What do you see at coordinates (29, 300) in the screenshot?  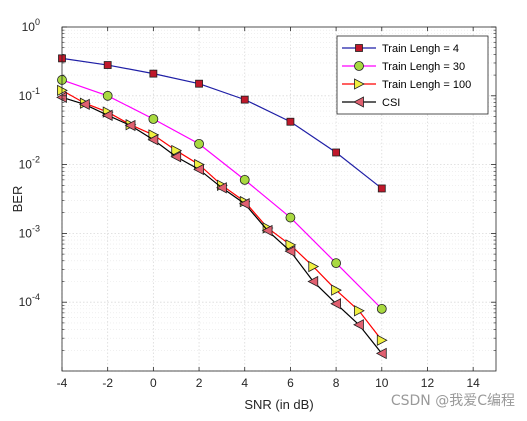 I see `y-tick-label: 10⁻⁴` at bounding box center [29, 300].